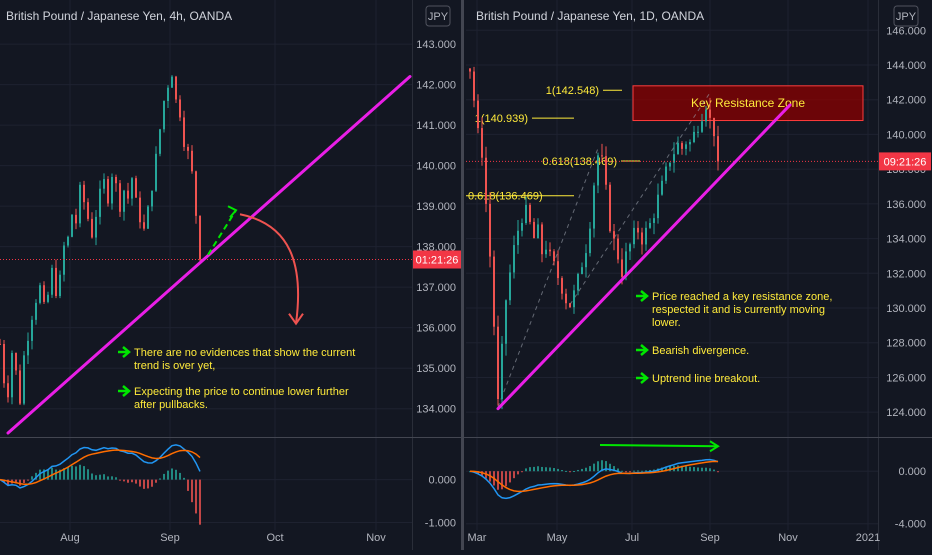 Image resolution: width=932 pixels, height=555 pixels. Describe the element at coordinates (438, 16) in the screenshot. I see `left-currency-badge: JPY` at that location.